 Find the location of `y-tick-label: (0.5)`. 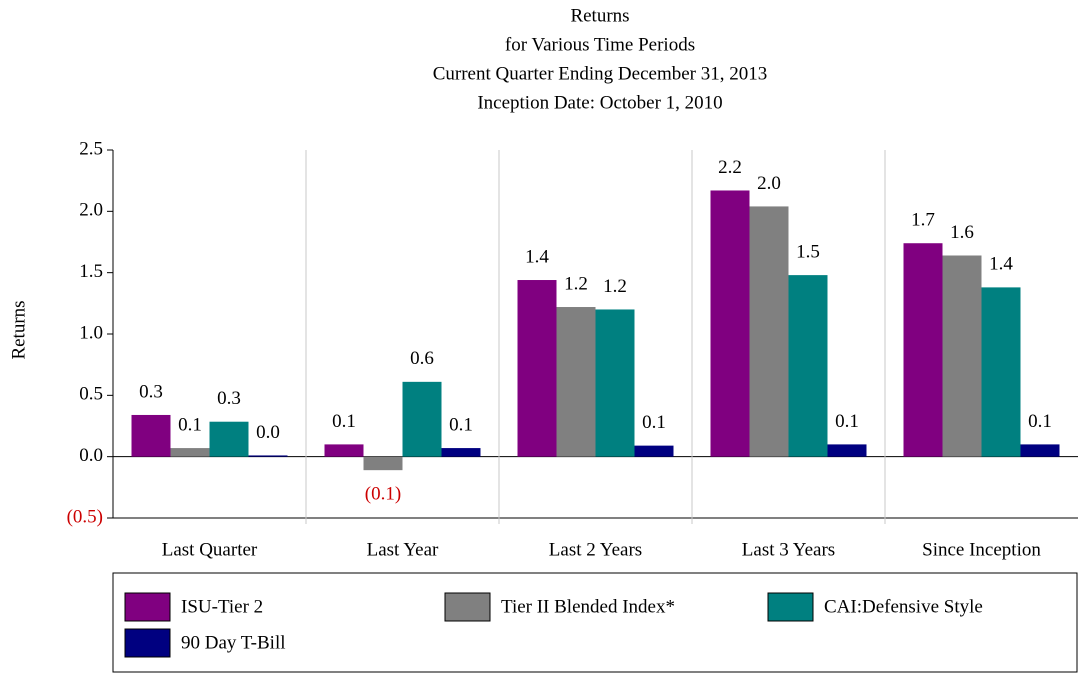

y-tick-label: (0.5) is located at coordinates (85, 516).